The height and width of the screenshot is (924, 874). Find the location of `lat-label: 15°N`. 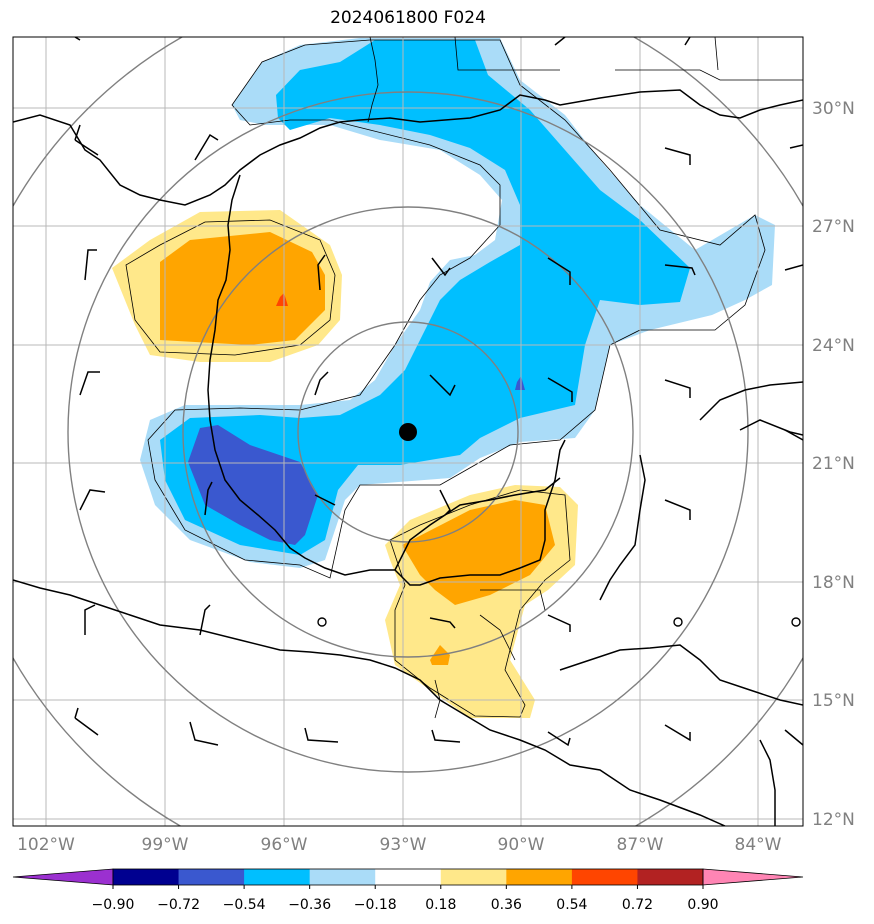

lat-label: 15°N is located at coordinates (833, 701).